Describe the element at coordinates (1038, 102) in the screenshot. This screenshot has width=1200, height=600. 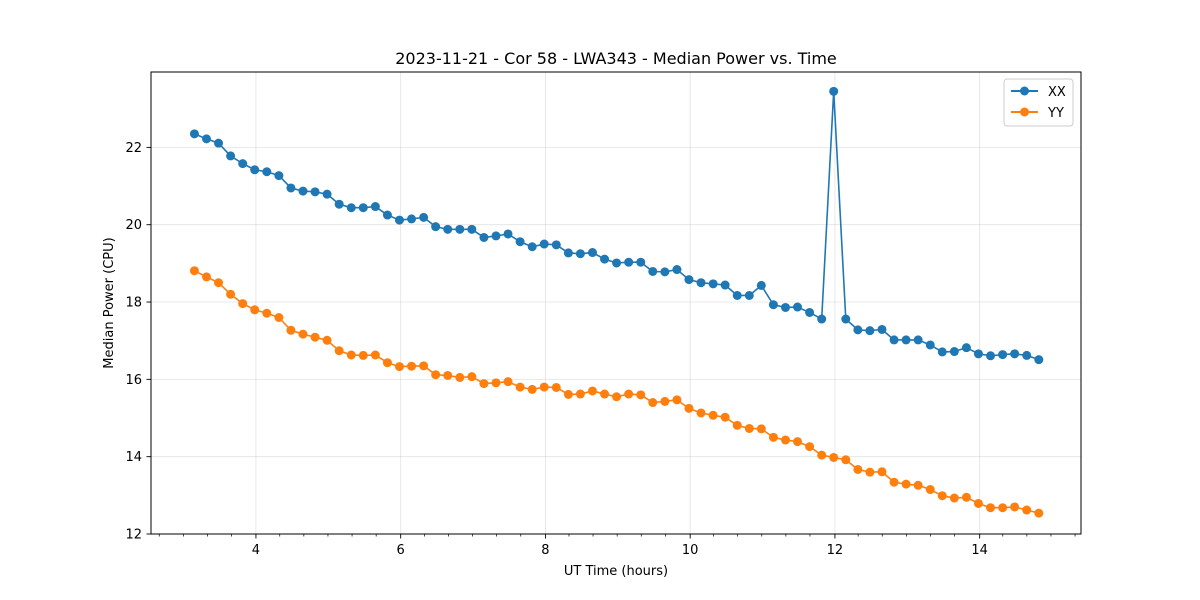
I see `legend: XX YY` at that location.